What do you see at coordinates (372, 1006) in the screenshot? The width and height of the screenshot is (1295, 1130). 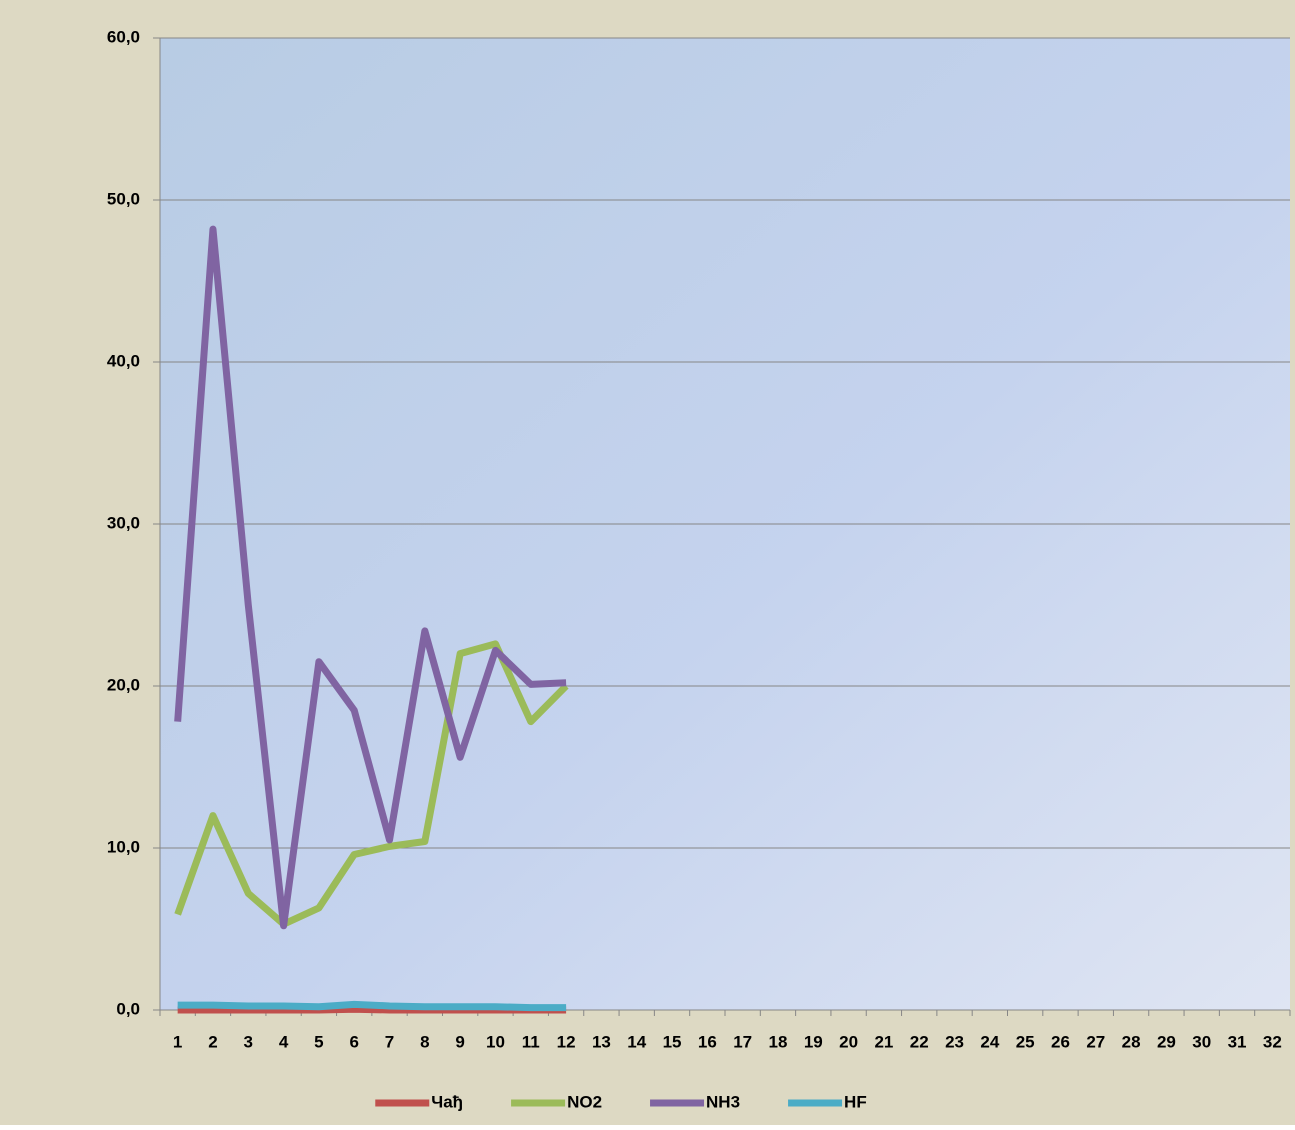 I see `series-line` at bounding box center [372, 1006].